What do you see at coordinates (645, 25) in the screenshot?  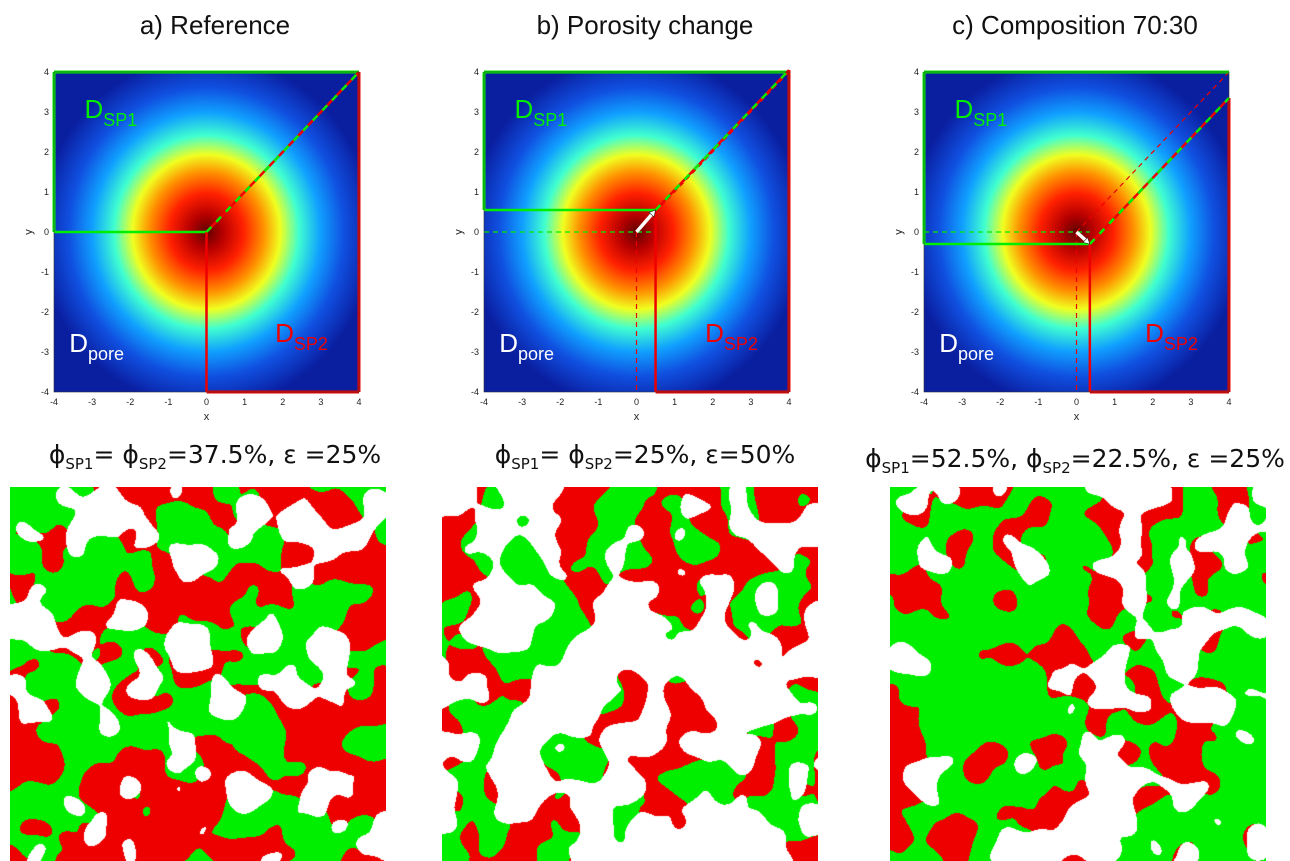 I see `panel-b-title: b) Porosity change` at bounding box center [645, 25].